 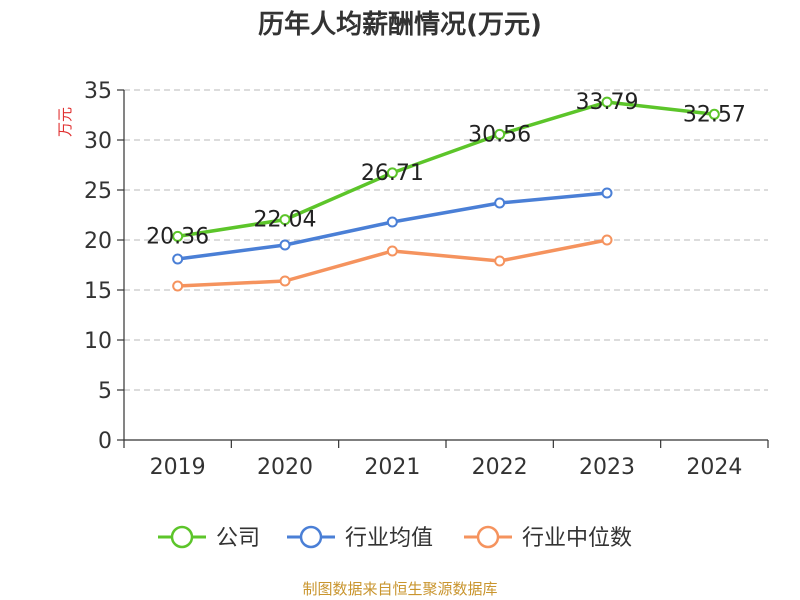 I want to click on series-0-point-2022, so click(x=500, y=134).